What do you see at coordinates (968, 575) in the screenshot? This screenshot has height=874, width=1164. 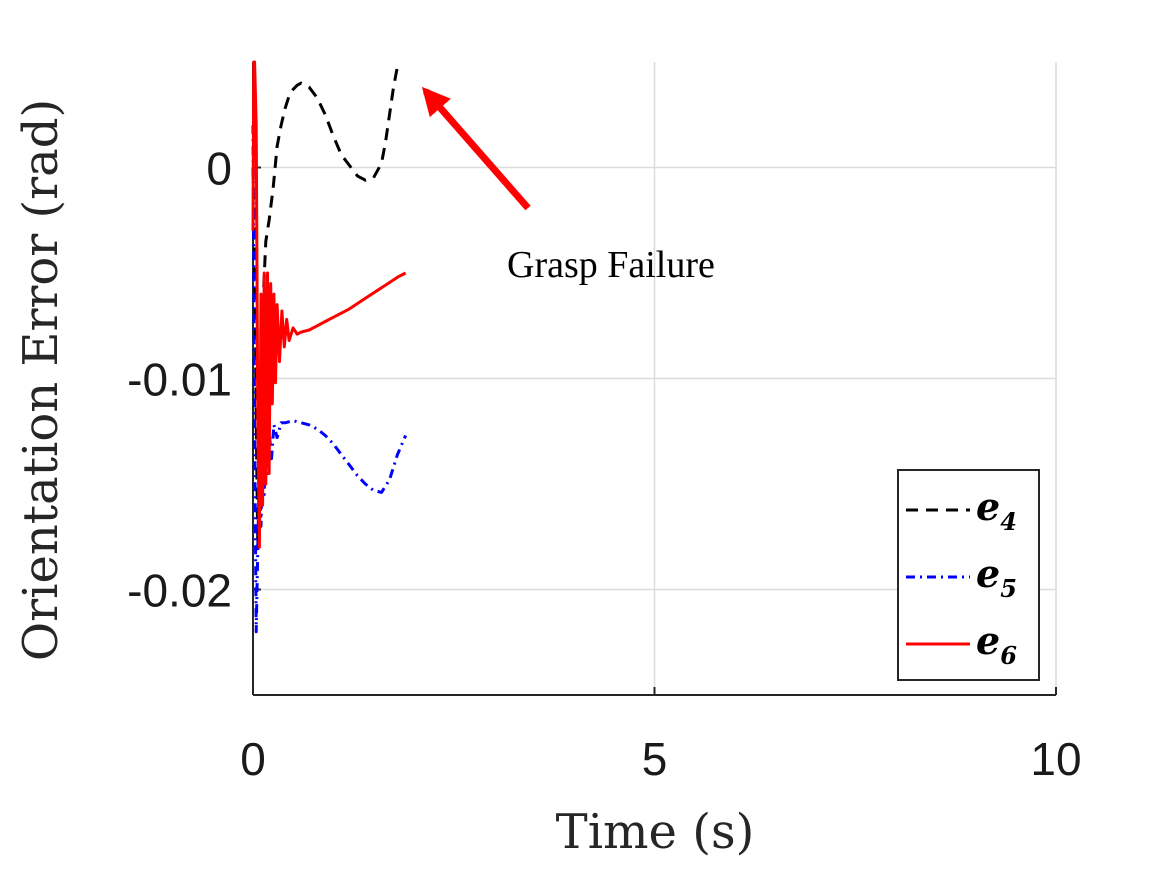 I see `legend-box` at bounding box center [968, 575].